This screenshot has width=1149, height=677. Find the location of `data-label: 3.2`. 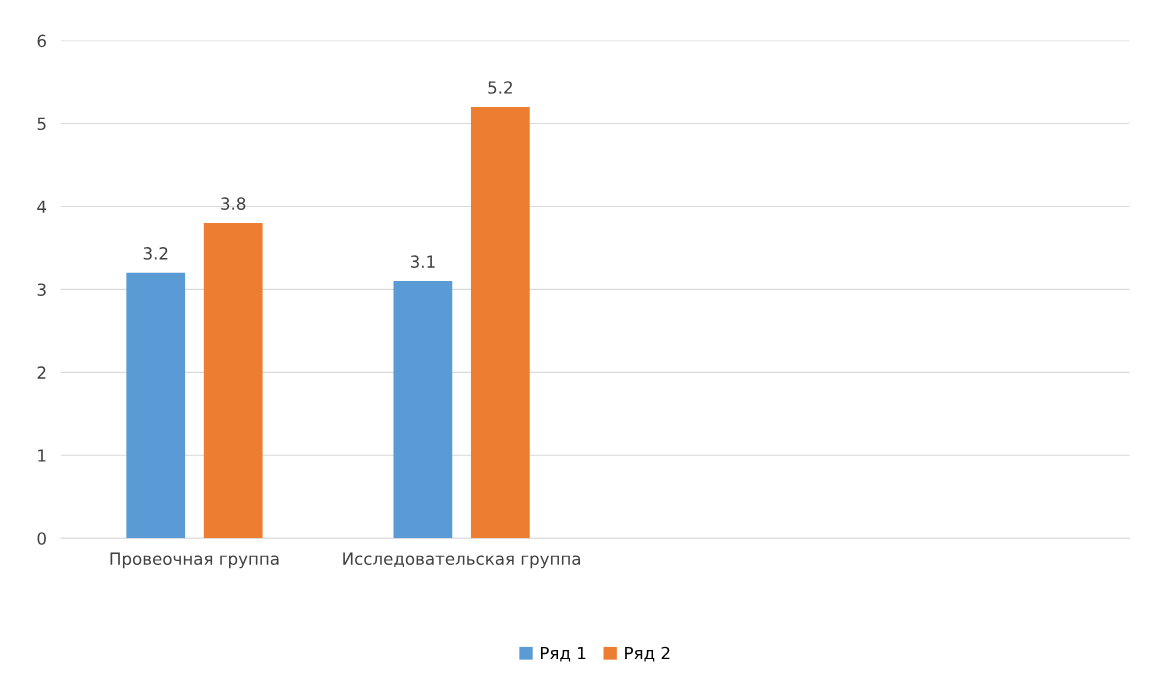

data-label: 3.2 is located at coordinates (155, 253).